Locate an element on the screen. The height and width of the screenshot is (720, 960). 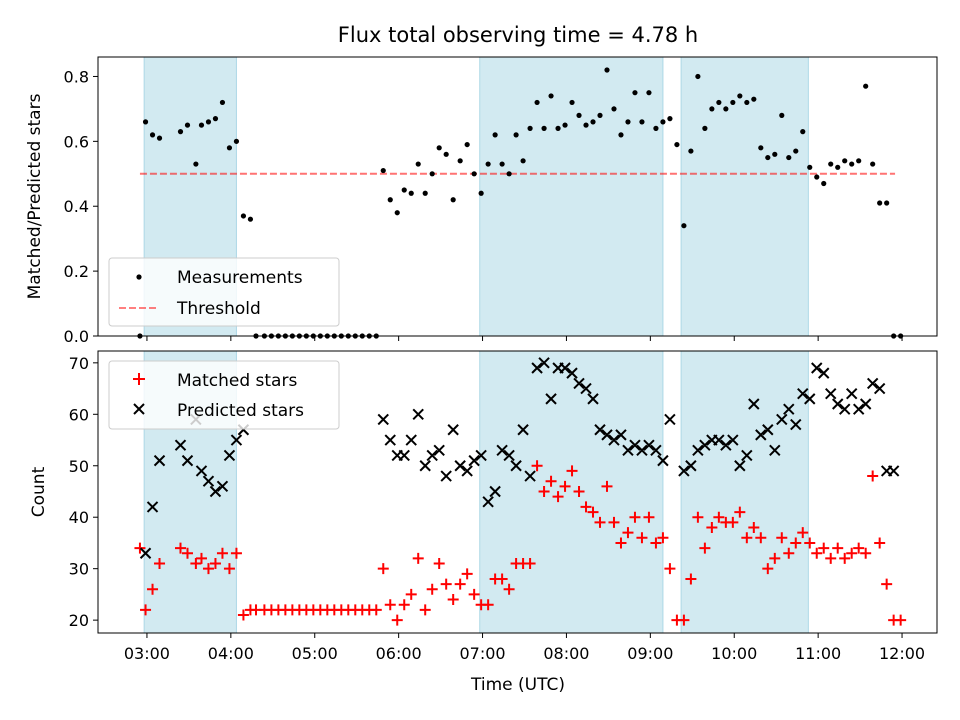
top-legend-box is located at coordinates (224, 292).